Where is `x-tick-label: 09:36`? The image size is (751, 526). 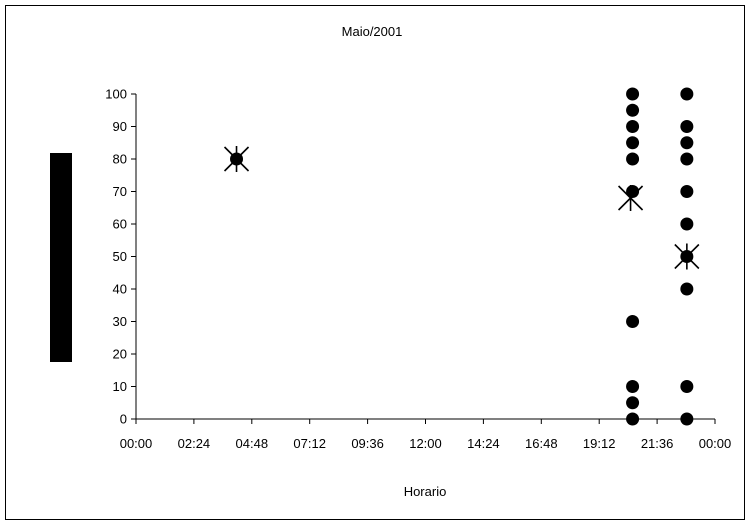
x-tick-label: 09:36 is located at coordinates (367, 443).